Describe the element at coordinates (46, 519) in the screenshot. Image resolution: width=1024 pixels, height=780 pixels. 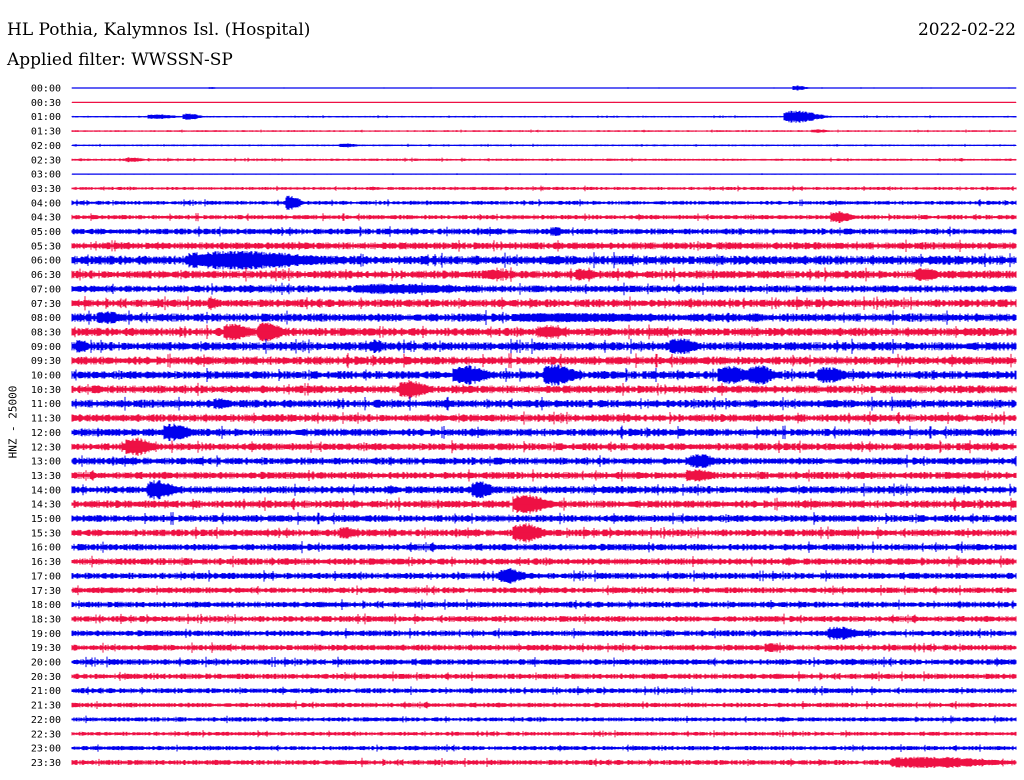
I see `row-time-label: 15:00` at that location.